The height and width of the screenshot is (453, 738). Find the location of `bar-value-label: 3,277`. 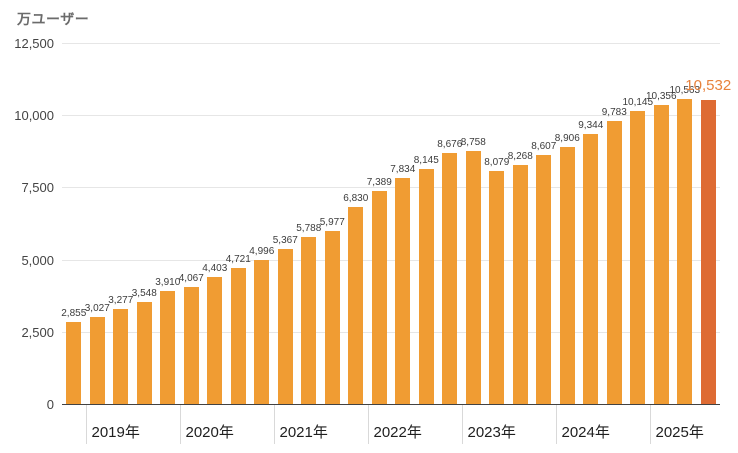

bar-value-label: 3,277 is located at coordinates (121, 301).